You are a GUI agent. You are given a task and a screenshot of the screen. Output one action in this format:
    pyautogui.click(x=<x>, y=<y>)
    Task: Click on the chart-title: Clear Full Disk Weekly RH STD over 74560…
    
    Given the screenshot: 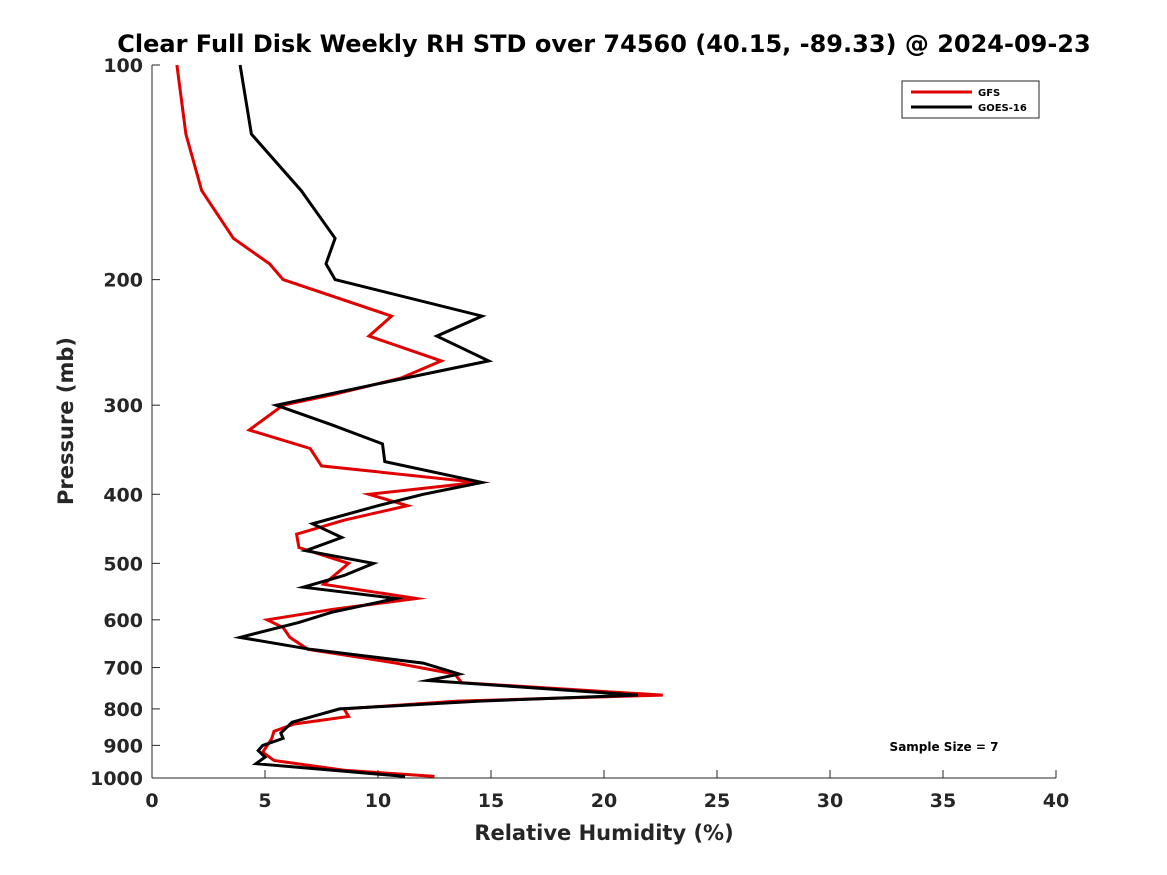 What is the action you would take?
    pyautogui.click(x=603, y=44)
    